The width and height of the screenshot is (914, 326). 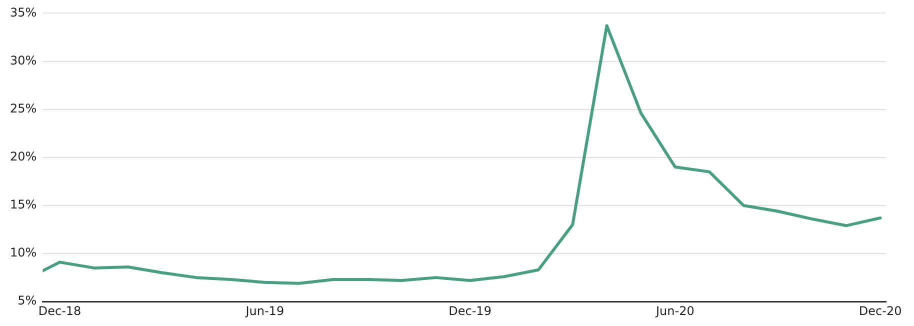 I want to click on y-tick-label: 25%, so click(x=23, y=108).